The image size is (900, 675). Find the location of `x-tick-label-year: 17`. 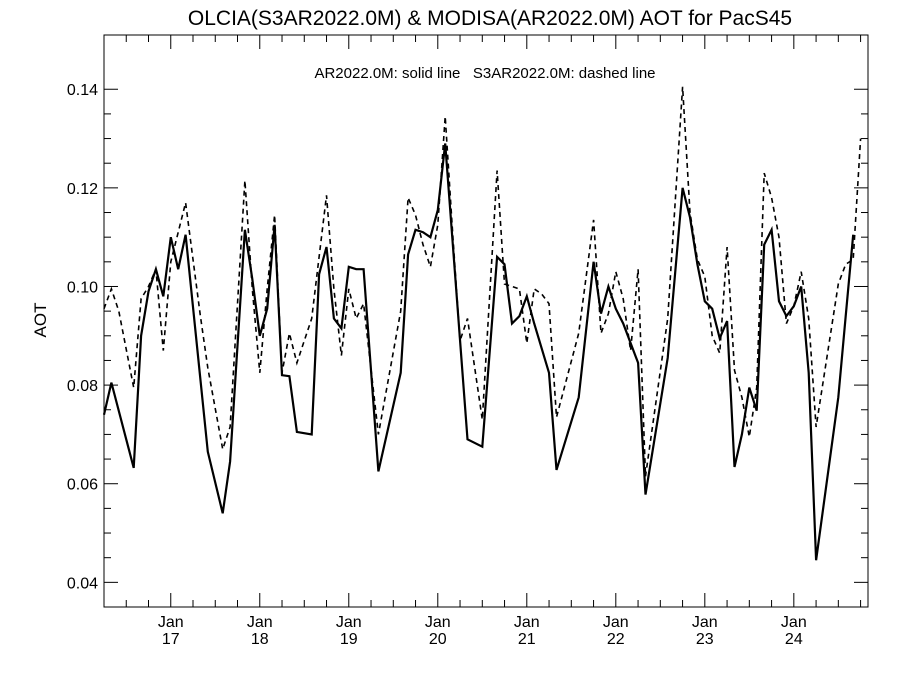

x-tick-label-year: 17 is located at coordinates (171, 639).